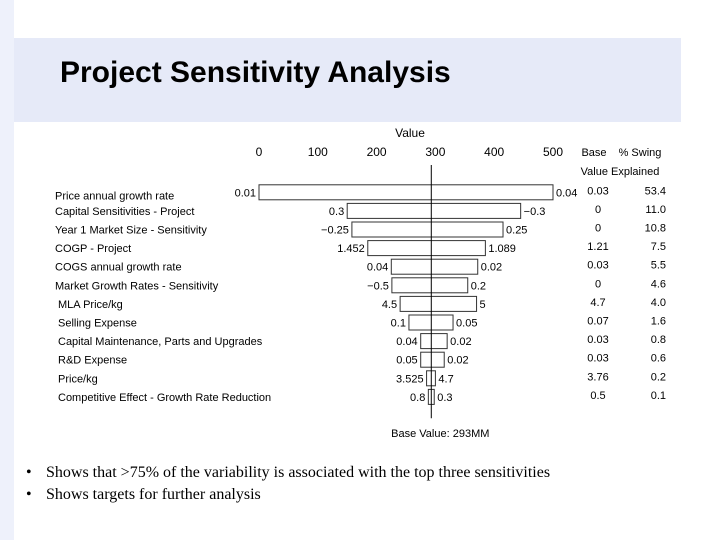  What do you see at coordinates (398, 324) in the screenshot?
I see `left-input-label: 0.1` at bounding box center [398, 324].